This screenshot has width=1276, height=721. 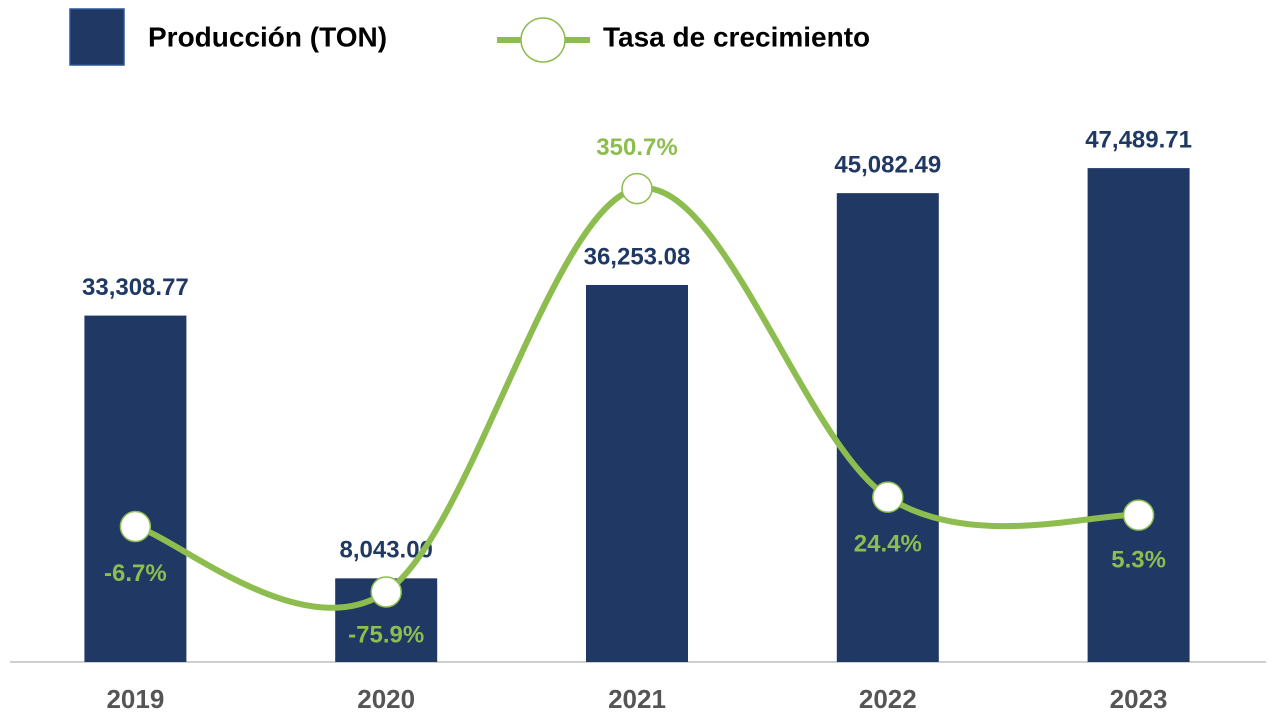 What do you see at coordinates (386, 634) in the screenshot?
I see `line-value-label: -75.9%` at bounding box center [386, 634].